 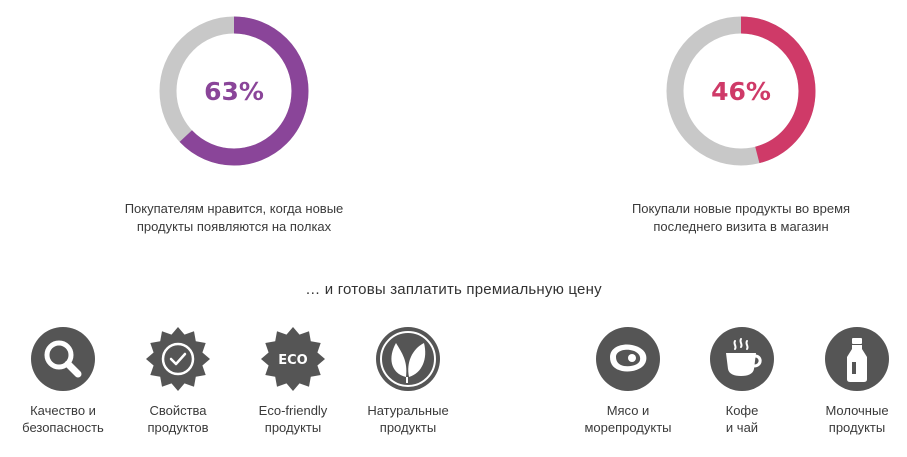 I want to click on category-natural: Натуральные продукты, so click(x=408, y=381).